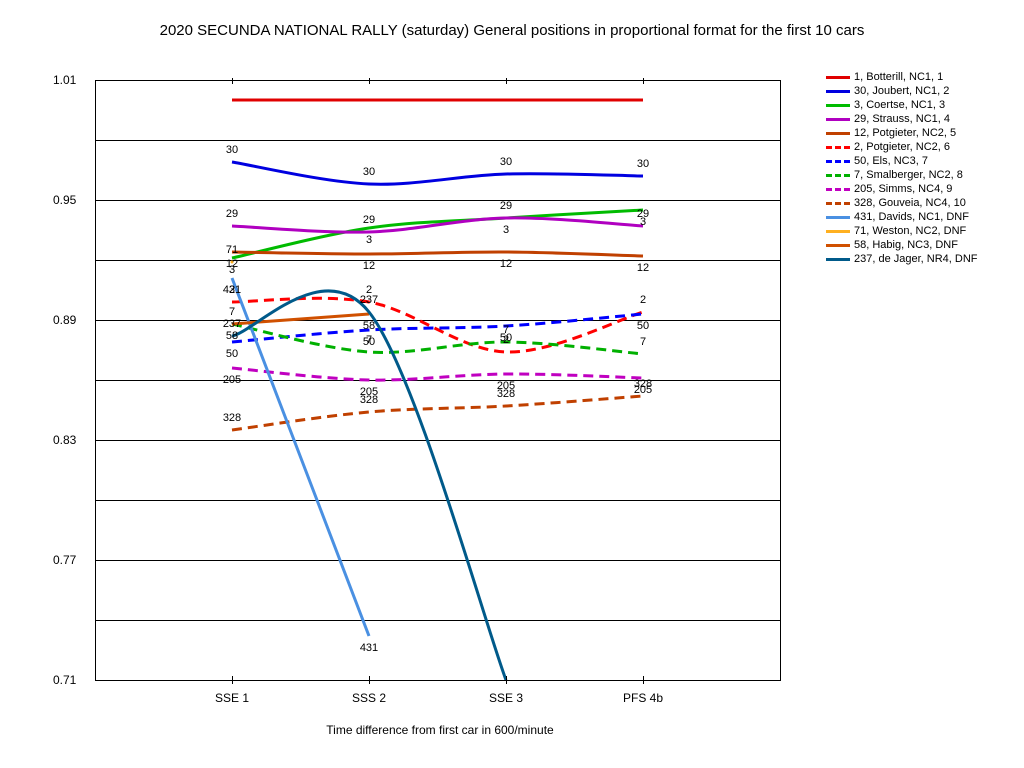 The image size is (1024, 768). I want to click on legend-label: 3, Coertse, NC1, 3, so click(900, 105).